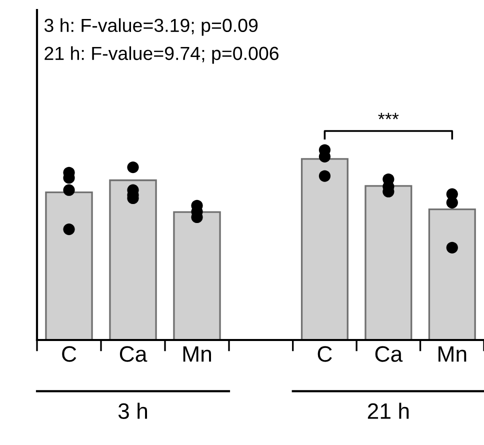  Describe the element at coordinates (161, 55) in the screenshot. I see `text: 21 h: F-value=9.74; p=0.006` at that location.